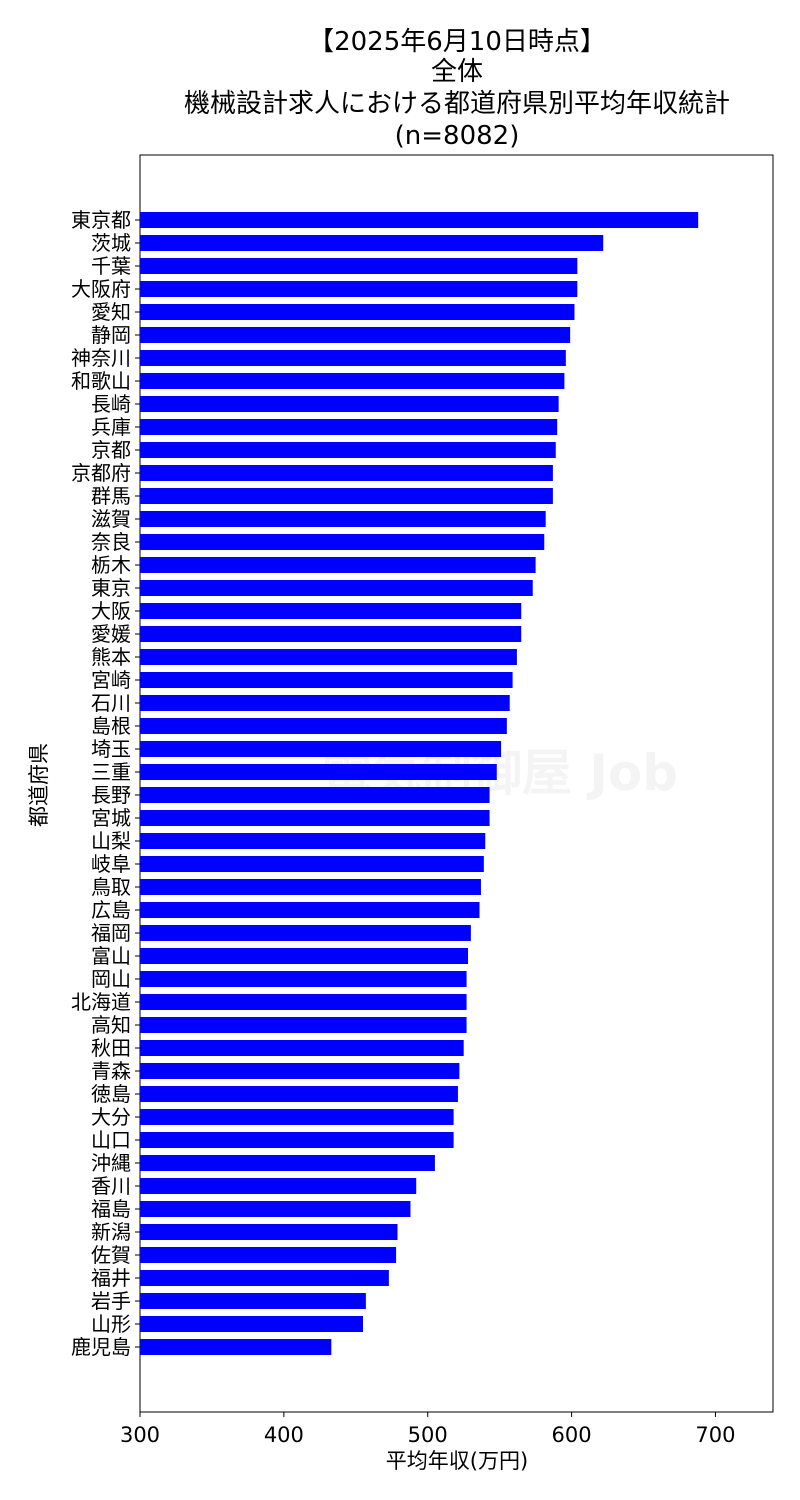 The width and height of the screenshot is (800, 1500). Describe the element at coordinates (111, 1186) in the screenshot. I see `category-label: 香川` at that location.